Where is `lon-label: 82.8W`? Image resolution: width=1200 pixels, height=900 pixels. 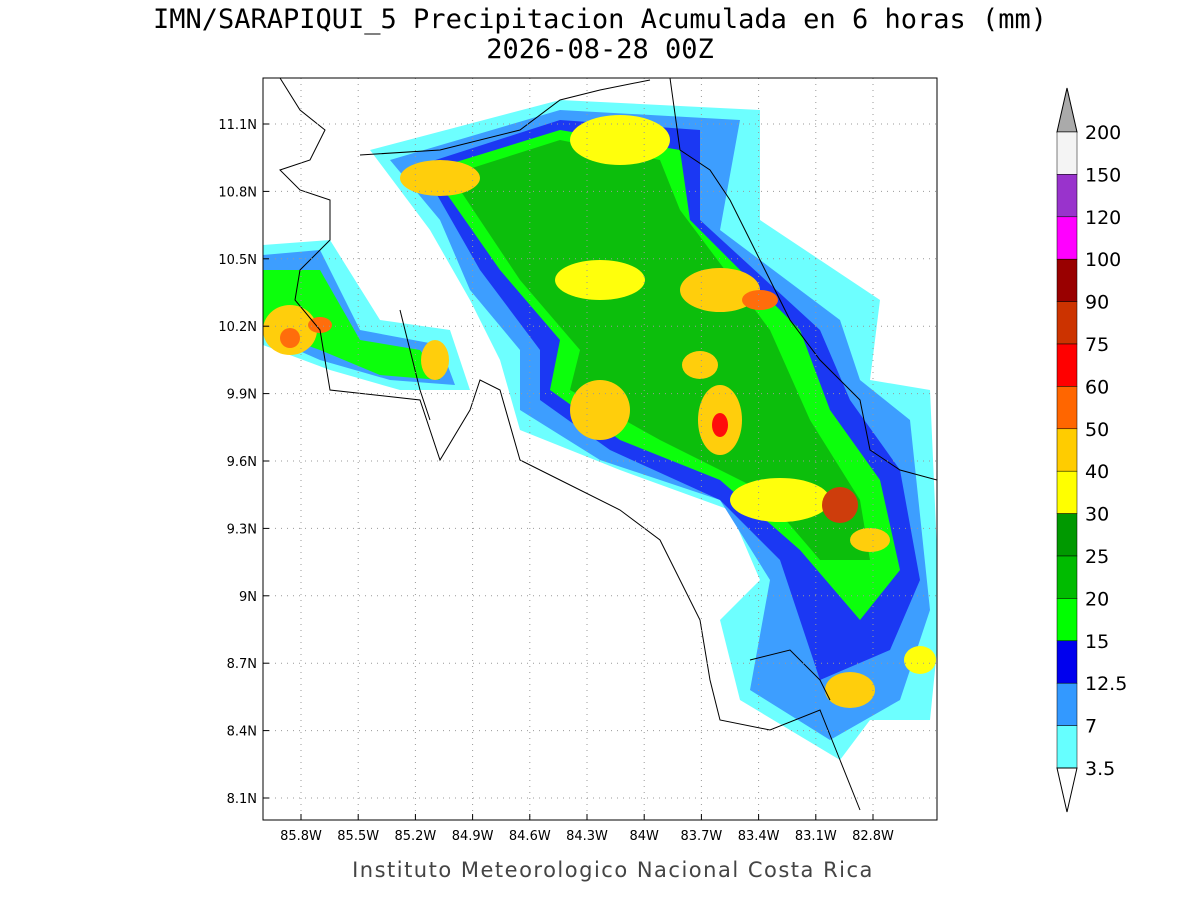 lon-label: 82.8W is located at coordinates (873, 836).